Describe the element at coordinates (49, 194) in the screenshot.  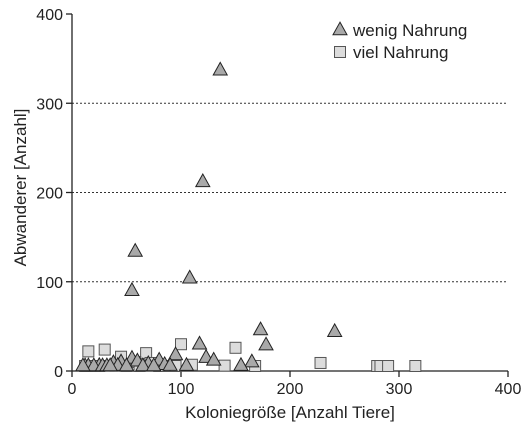
I see `y-tick-label-200: 200` at that location.